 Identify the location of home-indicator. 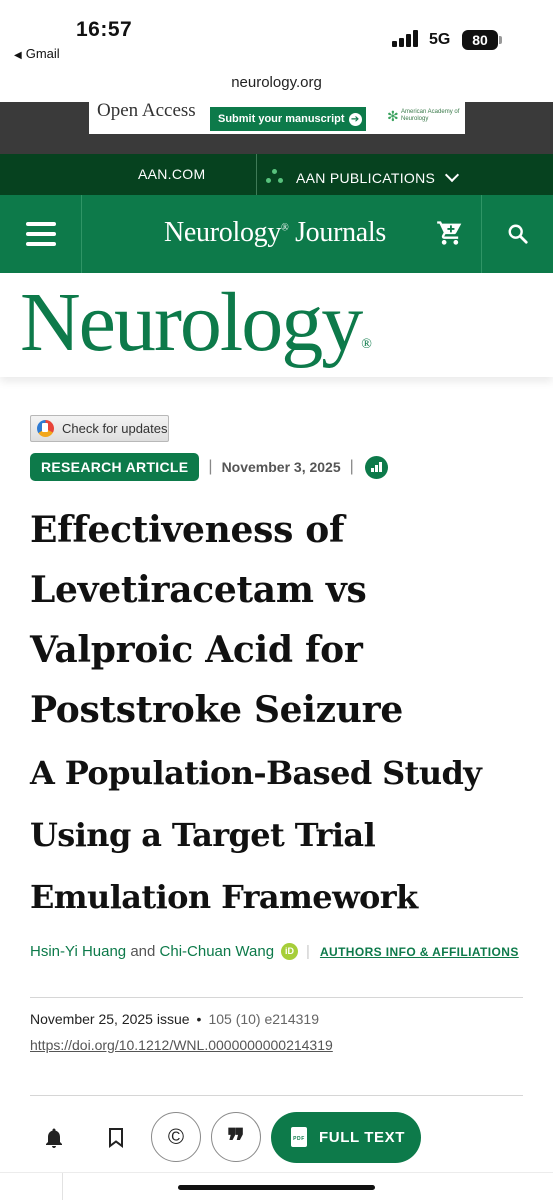
(276, 1187).